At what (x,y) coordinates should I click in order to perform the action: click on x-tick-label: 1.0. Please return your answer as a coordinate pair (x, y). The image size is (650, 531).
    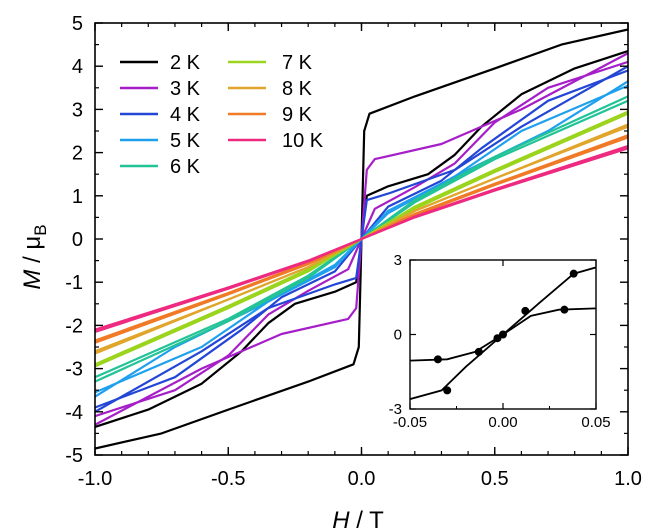
    Looking at the image, I should click on (628, 479).